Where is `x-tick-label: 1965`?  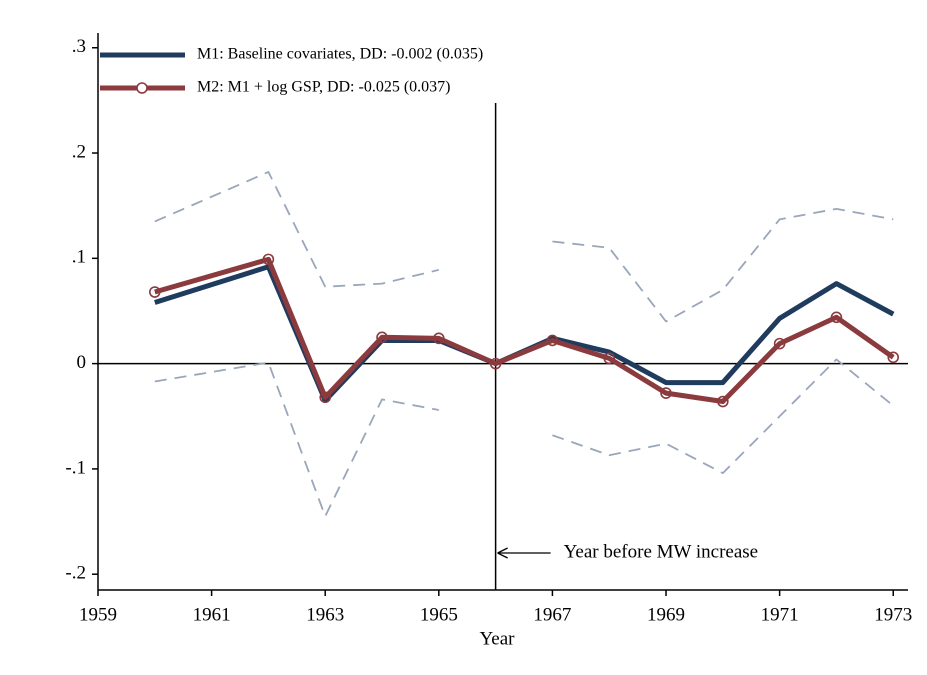 x-tick-label: 1965 is located at coordinates (439, 614).